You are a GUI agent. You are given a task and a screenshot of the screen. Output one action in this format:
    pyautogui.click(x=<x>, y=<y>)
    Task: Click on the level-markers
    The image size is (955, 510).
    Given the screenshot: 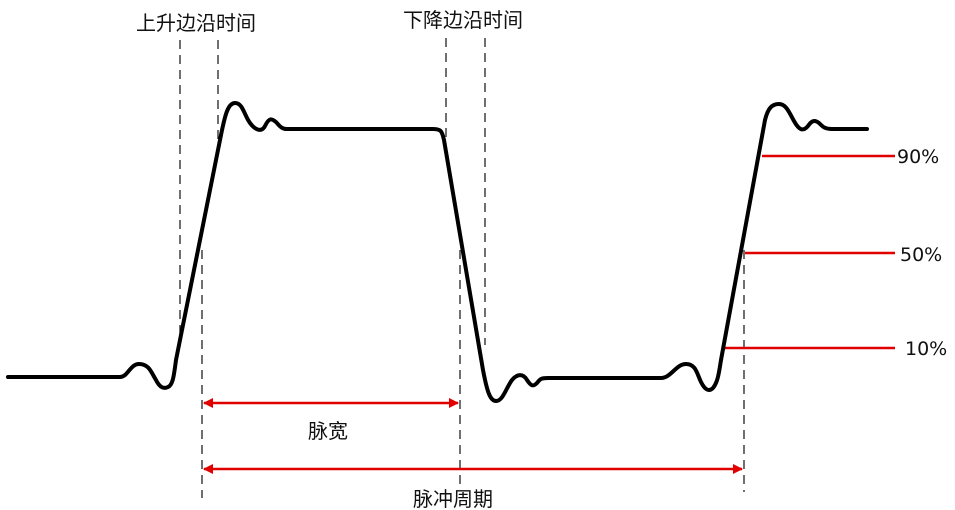 What is the action you would take?
    pyautogui.click(x=808, y=252)
    